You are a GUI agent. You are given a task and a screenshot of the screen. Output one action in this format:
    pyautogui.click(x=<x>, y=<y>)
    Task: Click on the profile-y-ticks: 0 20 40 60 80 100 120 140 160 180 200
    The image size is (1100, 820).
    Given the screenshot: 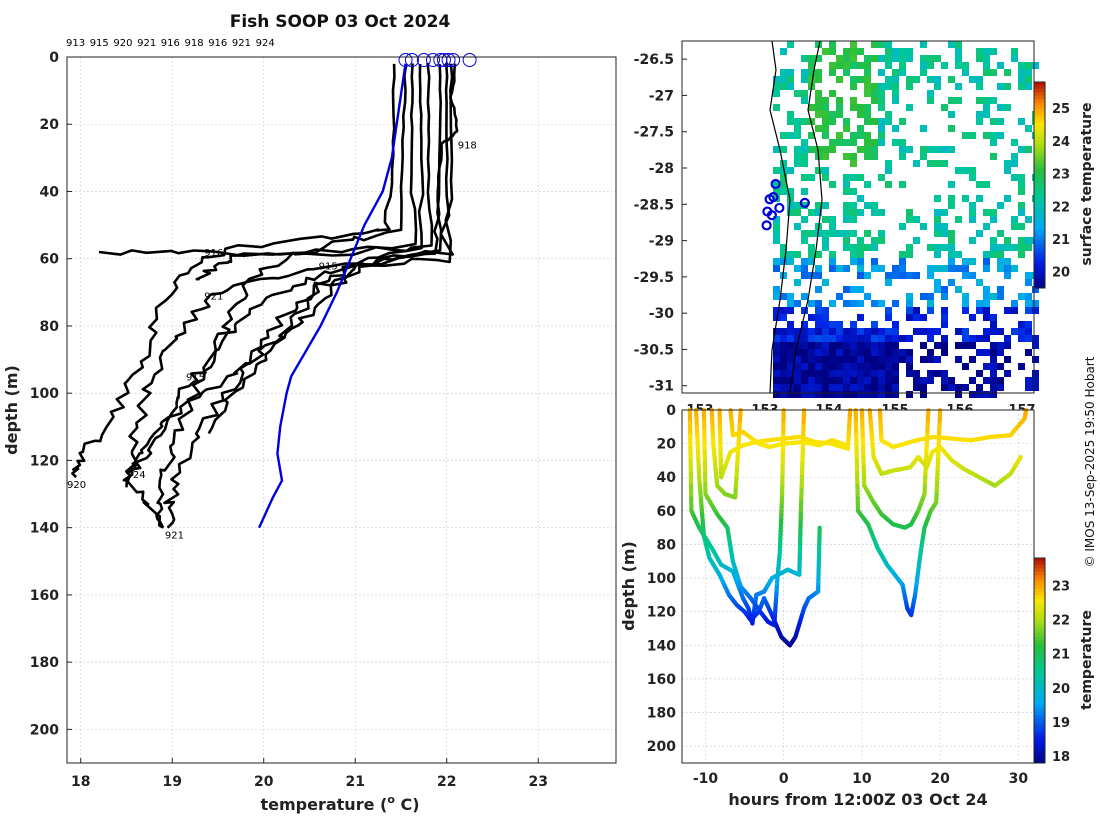 What is the action you would take?
    pyautogui.click(x=51, y=394)
    